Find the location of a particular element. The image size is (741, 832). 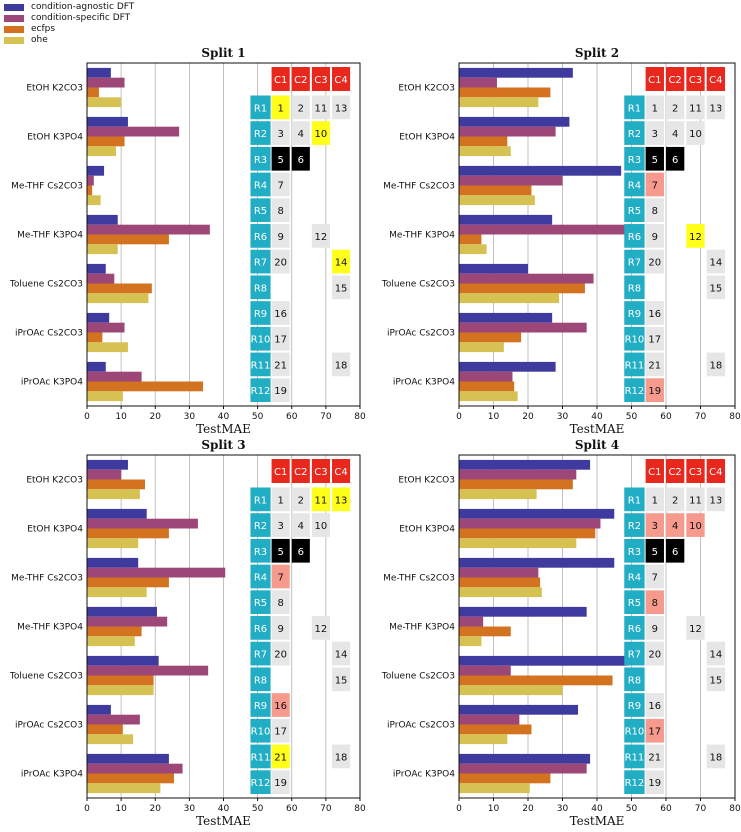

column-header-label: C1 is located at coordinates (654, 472).